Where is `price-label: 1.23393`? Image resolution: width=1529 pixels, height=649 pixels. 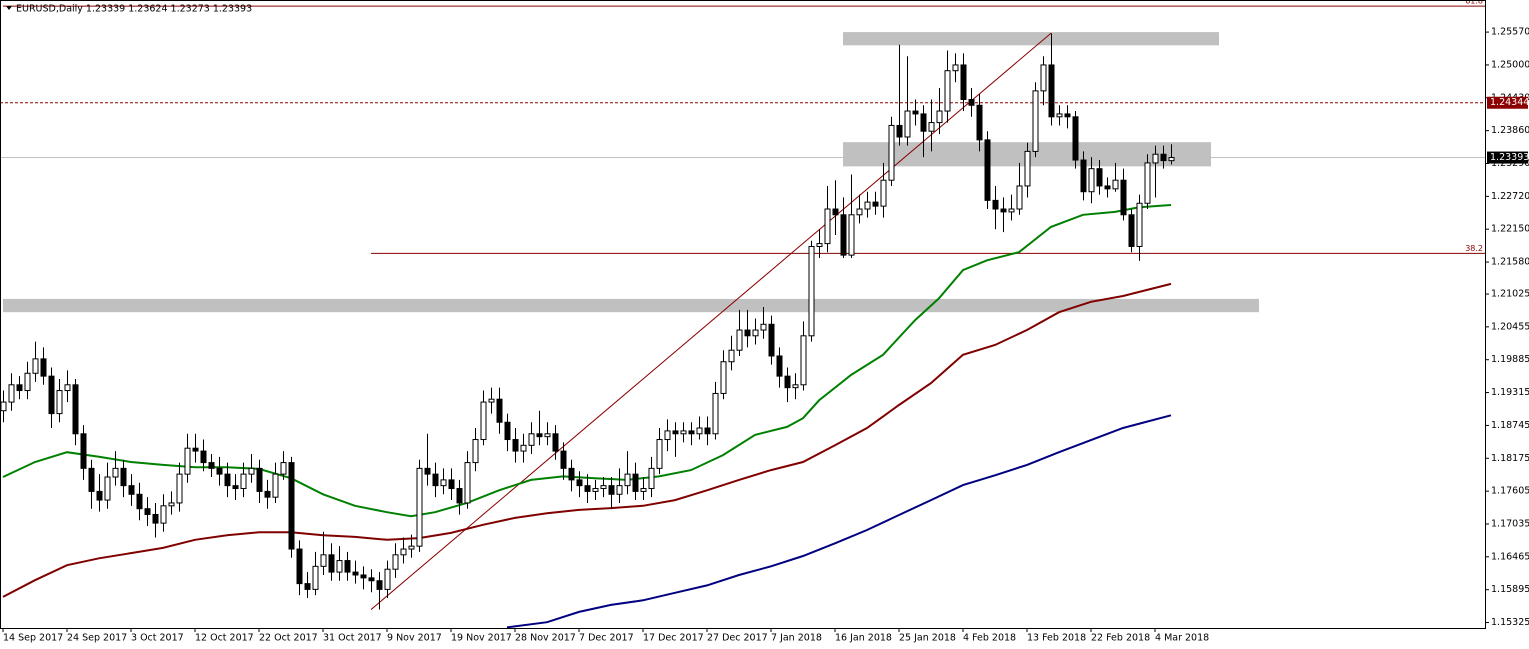 price-label: 1.23393 is located at coordinates (1509, 157).